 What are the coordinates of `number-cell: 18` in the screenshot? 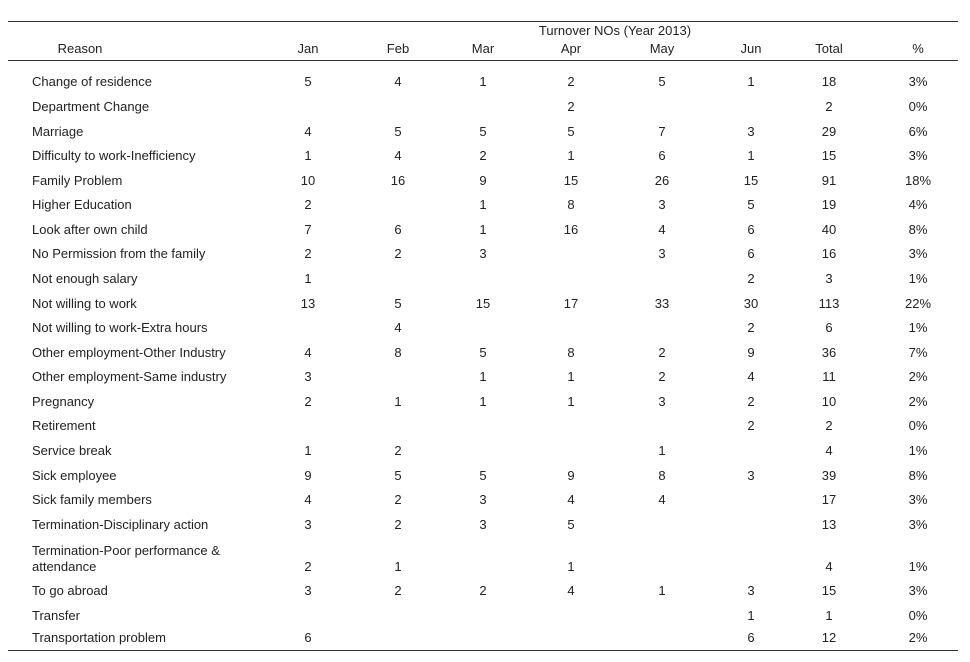 It's located at (829, 81).